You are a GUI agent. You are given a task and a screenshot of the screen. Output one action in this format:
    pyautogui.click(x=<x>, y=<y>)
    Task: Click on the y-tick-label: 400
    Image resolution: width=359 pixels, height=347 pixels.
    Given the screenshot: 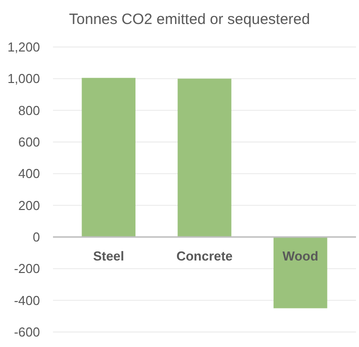 What is the action you would take?
    pyautogui.click(x=29, y=174)
    